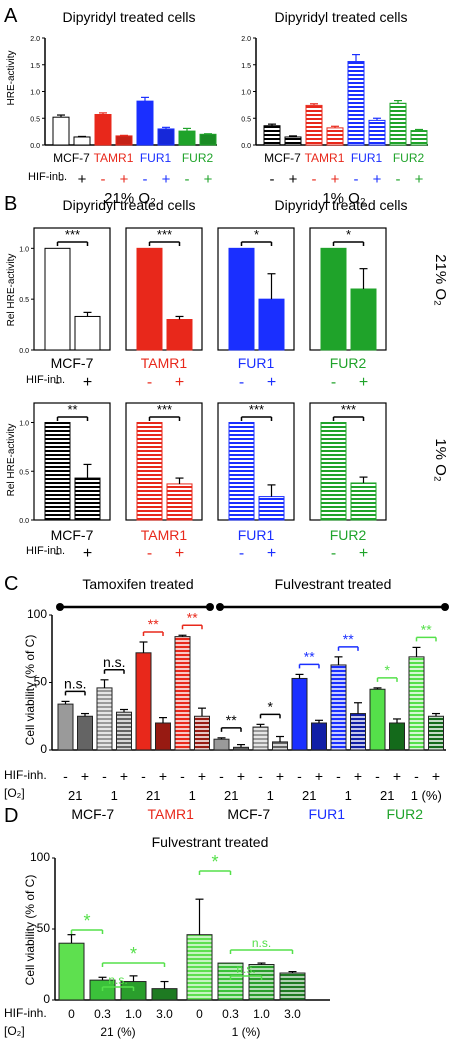  What do you see at coordinates (156, 158) in the screenshot?
I see `panel-a-chart0-cell-label: FUR1` at bounding box center [156, 158].